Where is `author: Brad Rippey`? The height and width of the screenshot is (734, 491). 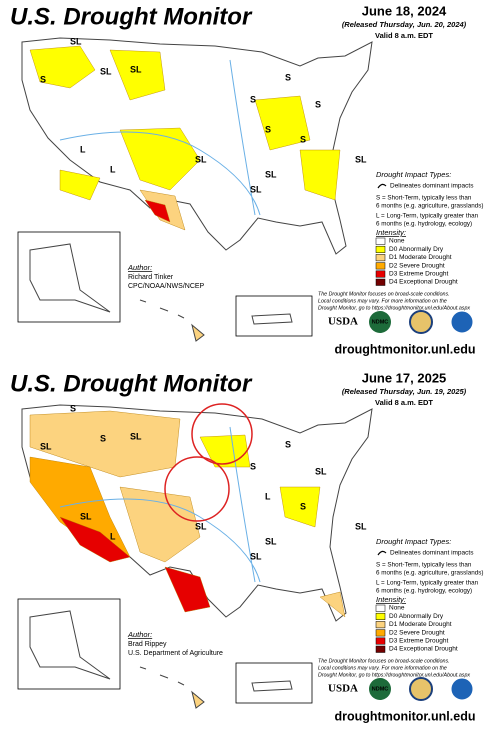
author: Brad Rippey is located at coordinates (147, 644).